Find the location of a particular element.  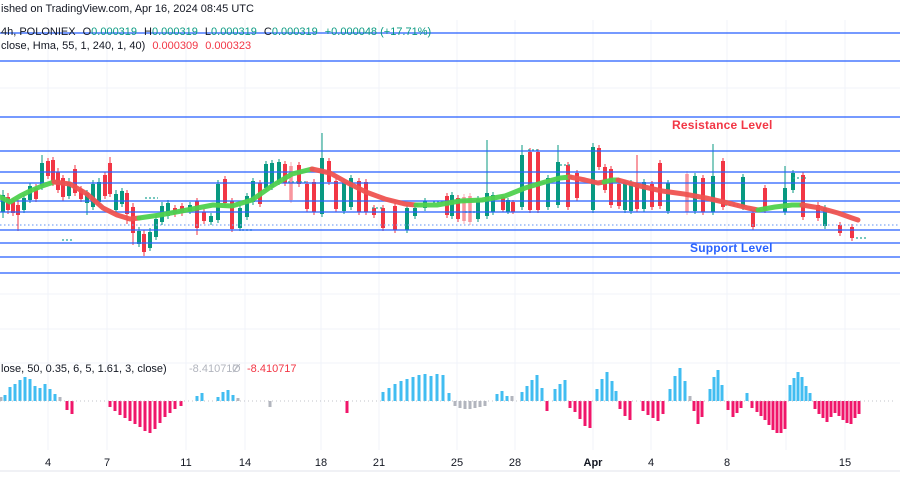

time-axis-tick: 21 is located at coordinates (379, 463).